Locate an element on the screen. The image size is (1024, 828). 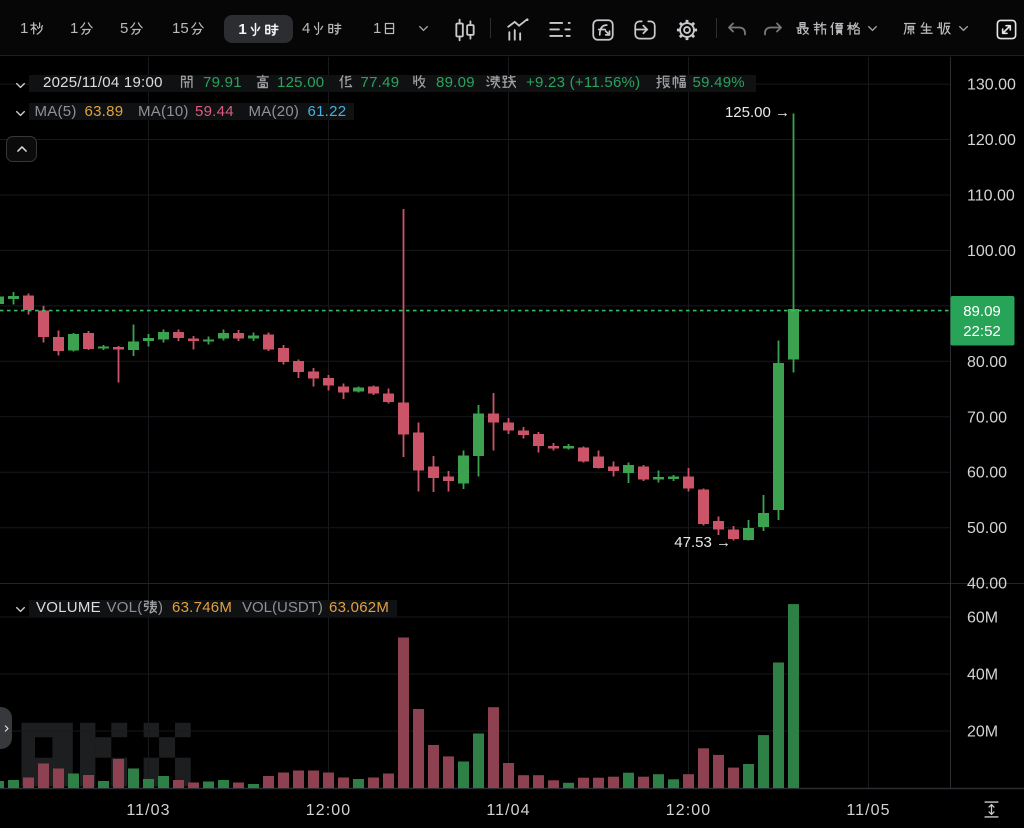
svg-text: 40M is located at coordinates (982, 675).